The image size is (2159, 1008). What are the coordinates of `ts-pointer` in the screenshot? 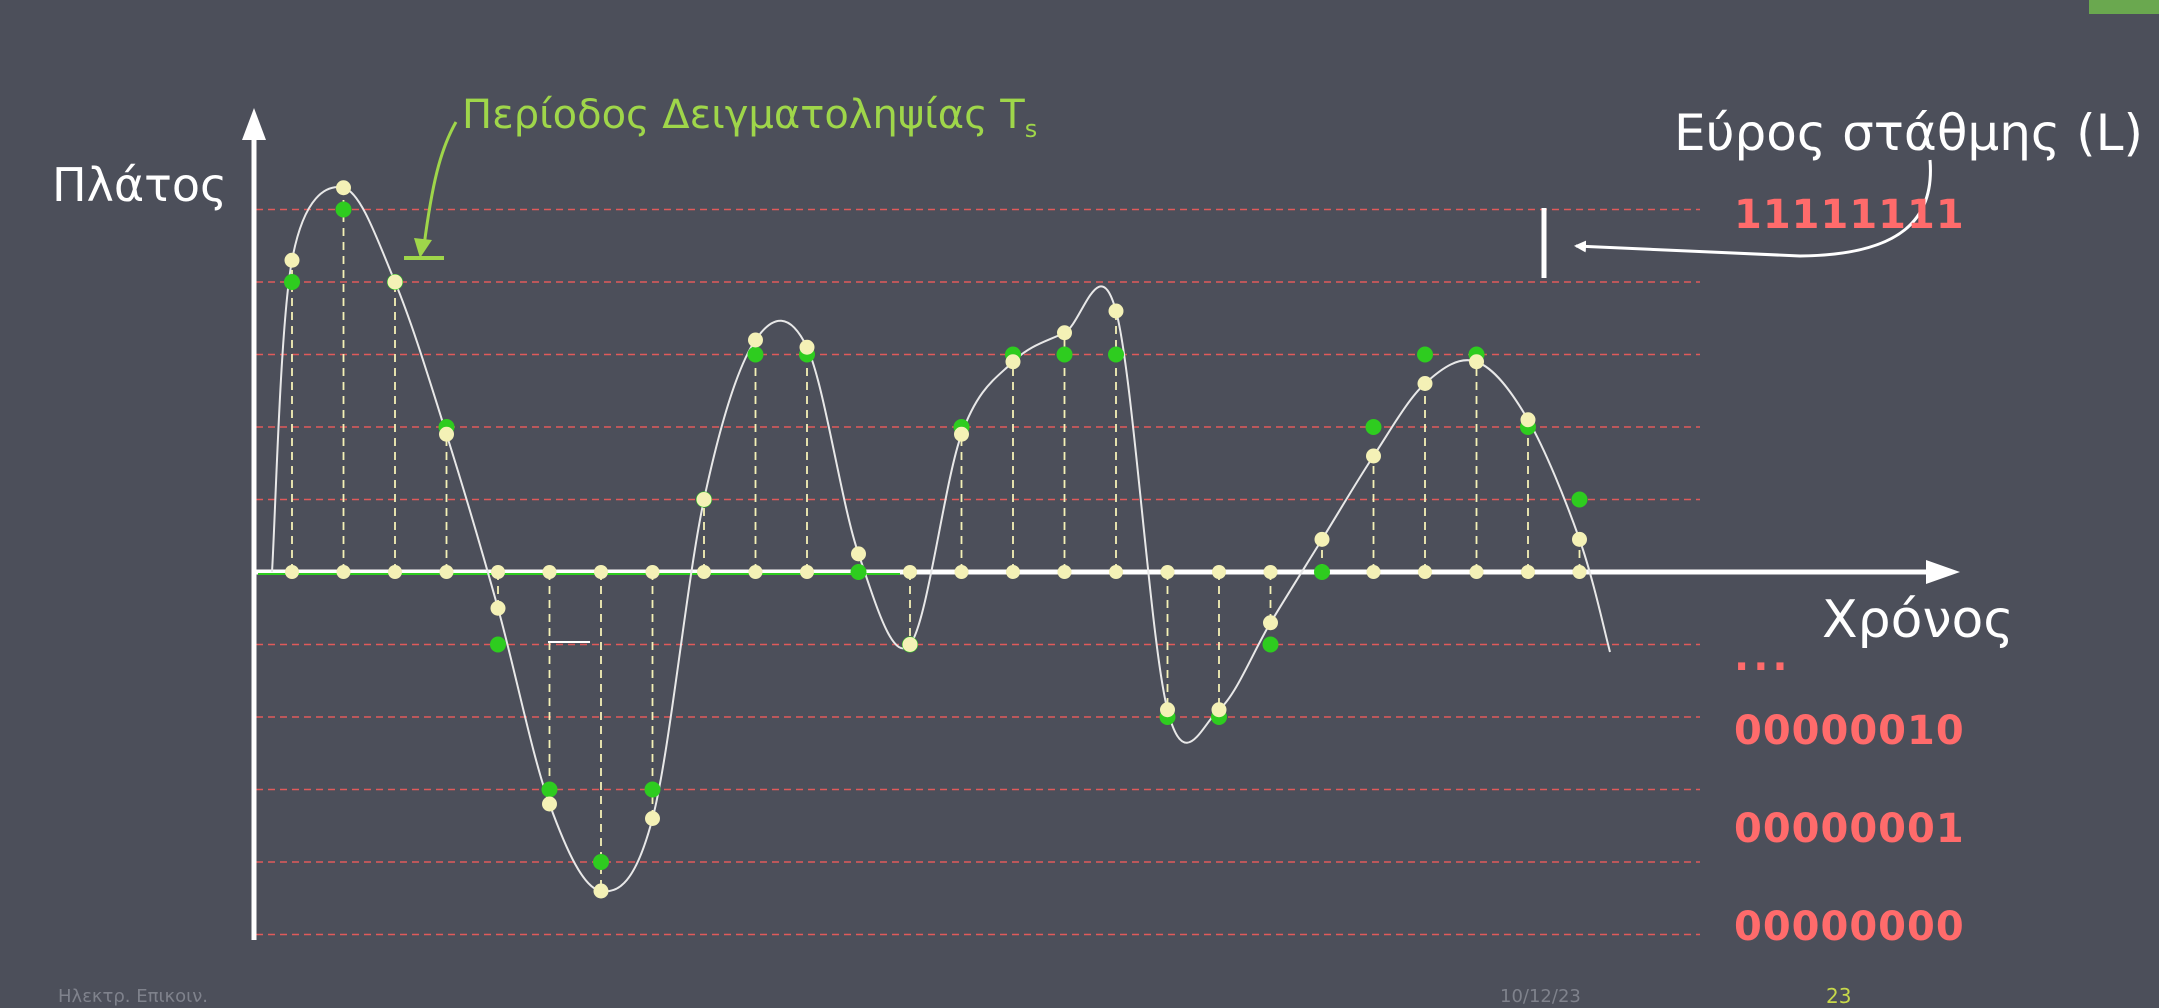 It's located at (440, 184).